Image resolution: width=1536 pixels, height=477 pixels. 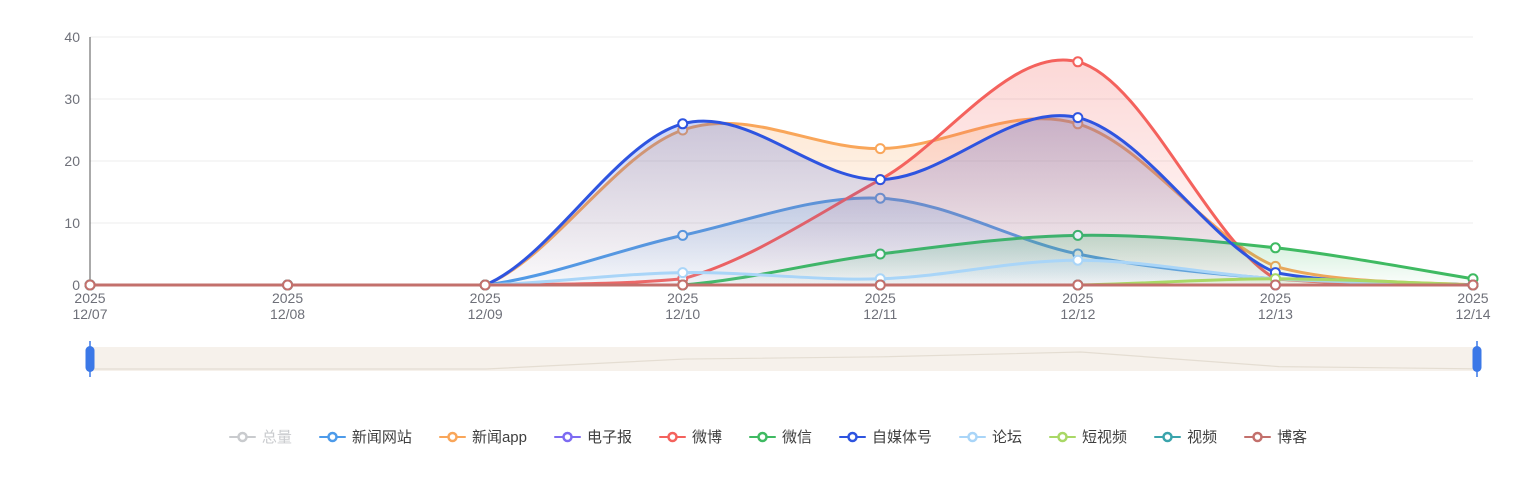 What do you see at coordinates (1077, 314) in the screenshot?
I see `x-axis-label-date: 12/12` at bounding box center [1077, 314].